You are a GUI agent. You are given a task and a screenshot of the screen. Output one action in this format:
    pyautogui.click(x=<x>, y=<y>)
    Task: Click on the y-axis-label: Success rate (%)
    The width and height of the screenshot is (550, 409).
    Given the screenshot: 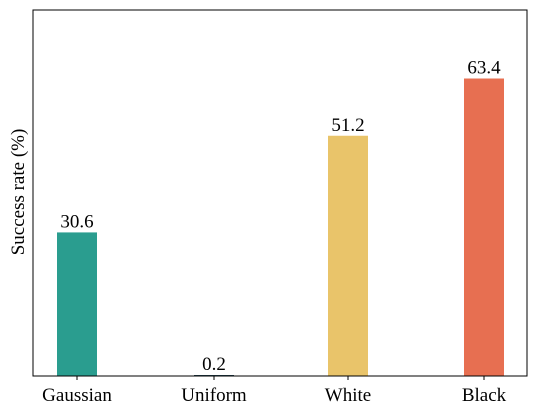 What is the action you would take?
    pyautogui.click(x=18, y=192)
    